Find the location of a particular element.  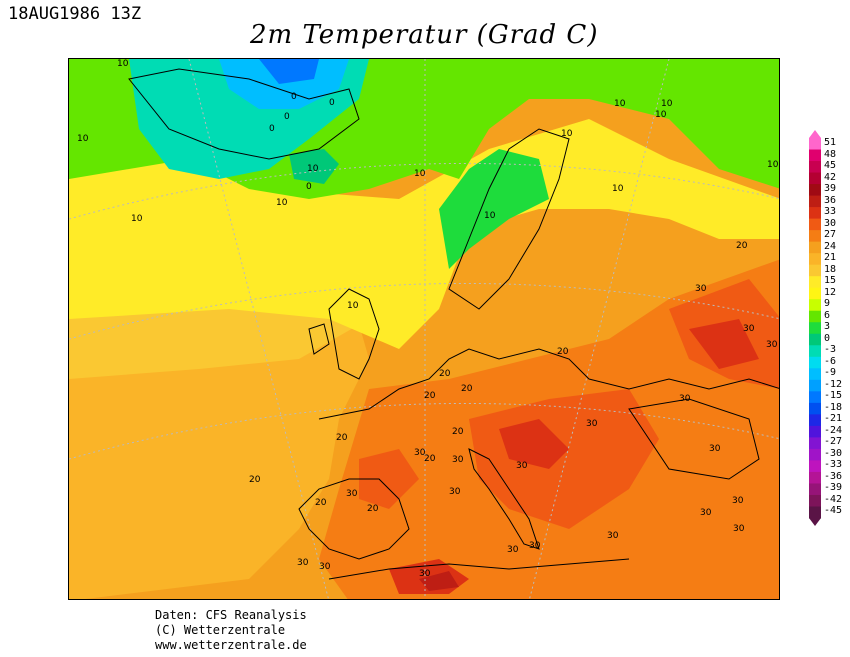

legend-label: 33 is located at coordinates (830, 212).